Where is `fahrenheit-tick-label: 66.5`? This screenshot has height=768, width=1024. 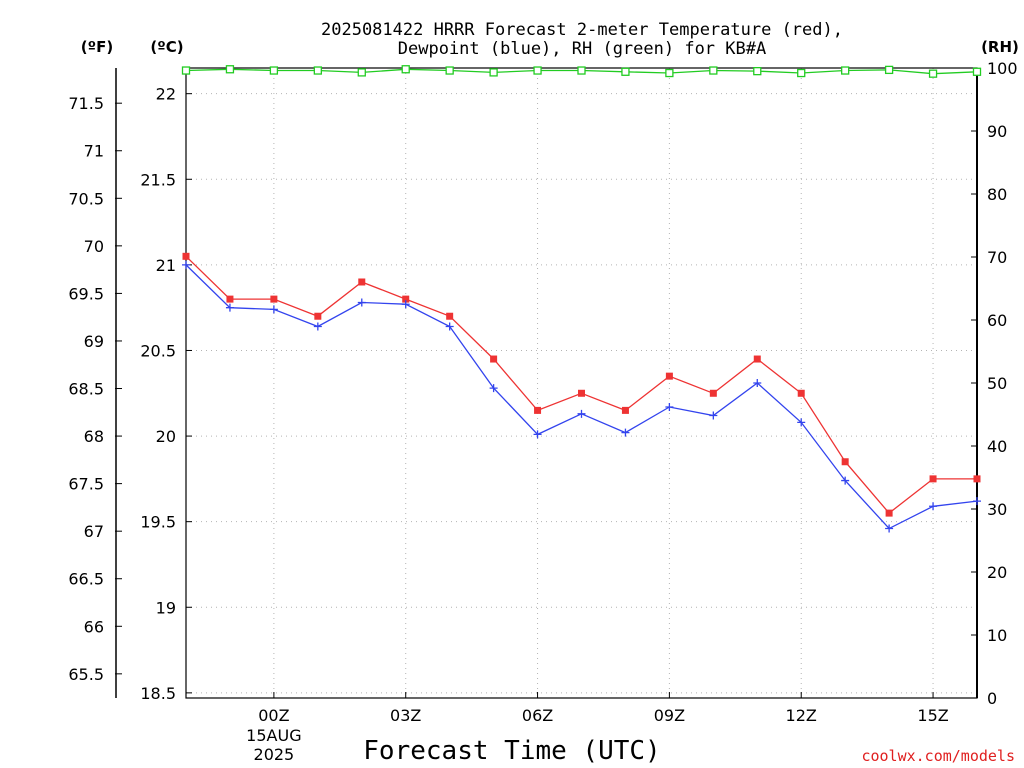
fahrenheit-tick-label: 66.5 is located at coordinates (86, 579).